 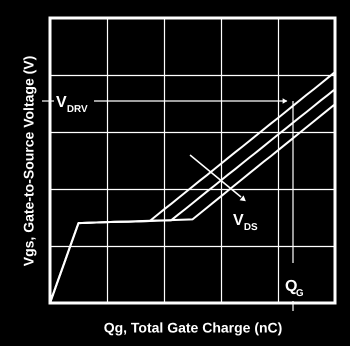 What do you see at coordinates (28, 161) in the screenshot?
I see `y-axis-title: Vgs, Gate-to-Source Voltage (V)` at bounding box center [28, 161].